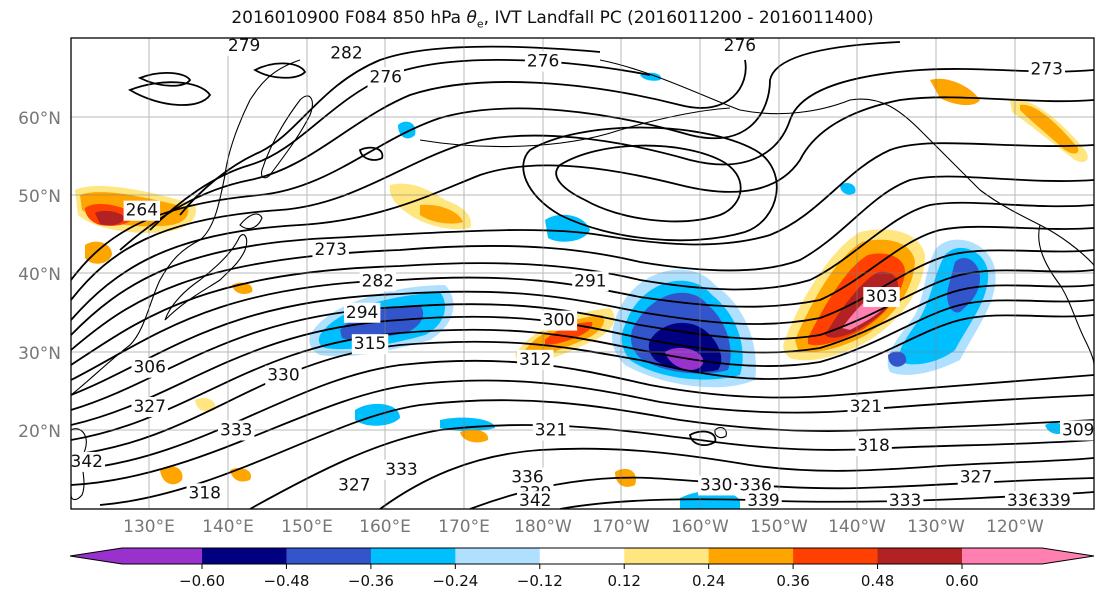 The image size is (1105, 603). What do you see at coordinates (582, 556) in the screenshot?
I see `colorbar-outline` at bounding box center [582, 556].